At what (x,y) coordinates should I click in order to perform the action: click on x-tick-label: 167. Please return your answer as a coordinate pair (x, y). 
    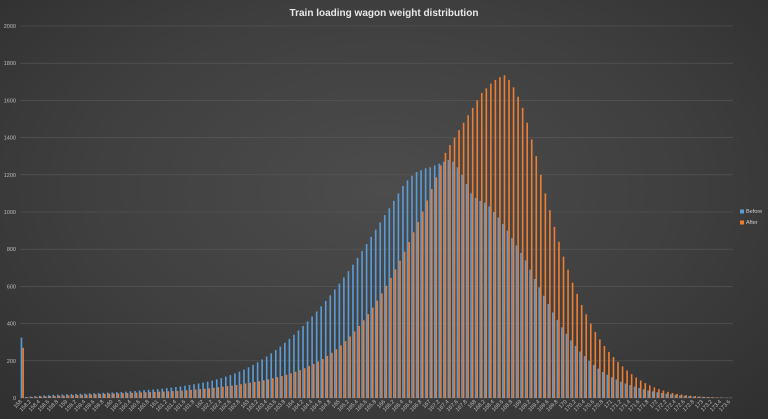
    Looking at the image, I should click on (427, 404).